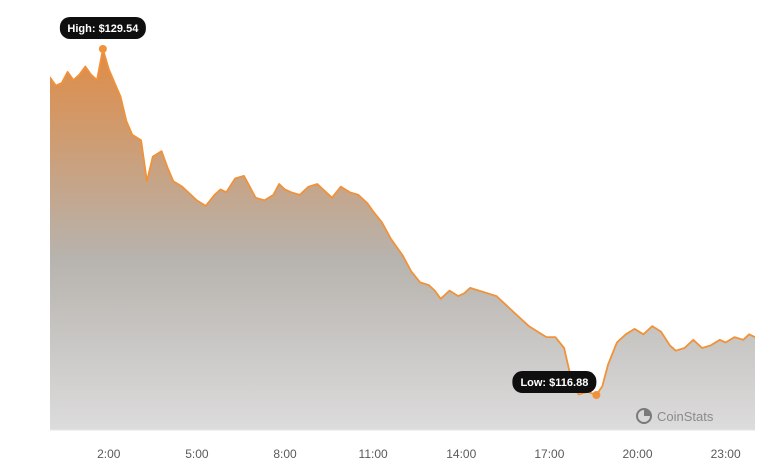 The image size is (760, 472). I want to click on x-tick-label: 17:00, so click(549, 454).